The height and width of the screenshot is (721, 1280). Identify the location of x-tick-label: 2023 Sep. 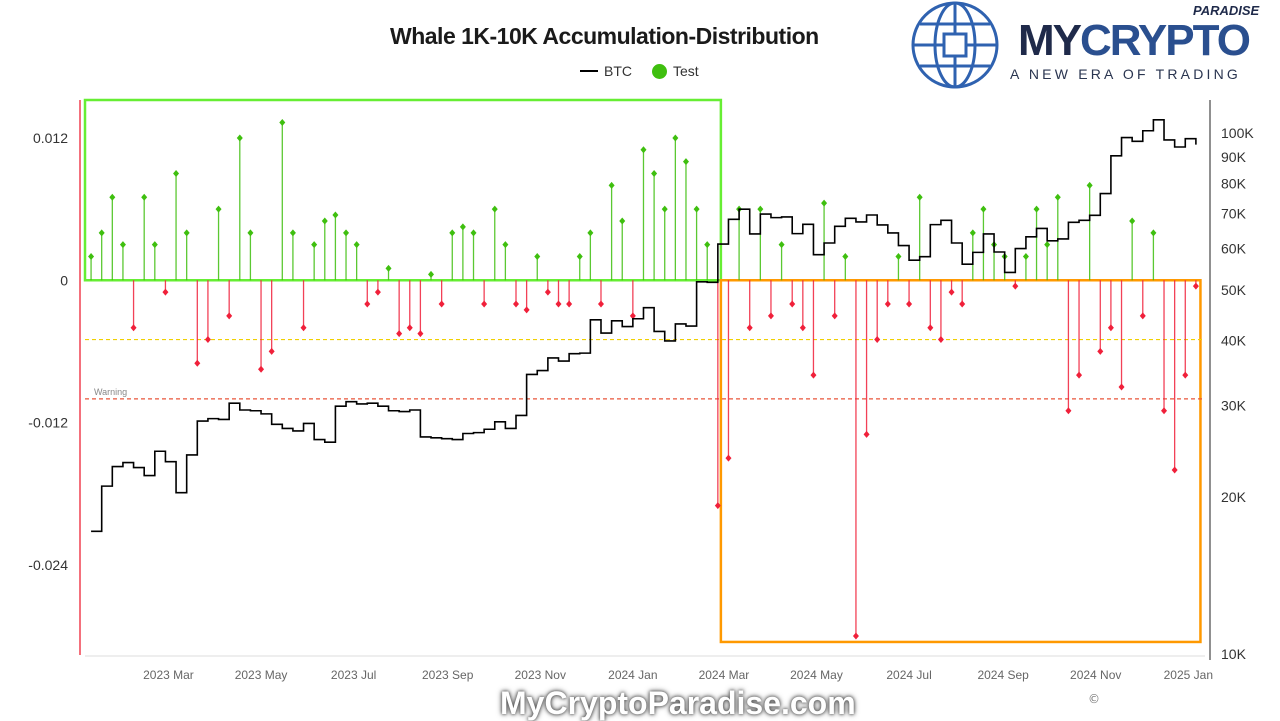
(448, 675).